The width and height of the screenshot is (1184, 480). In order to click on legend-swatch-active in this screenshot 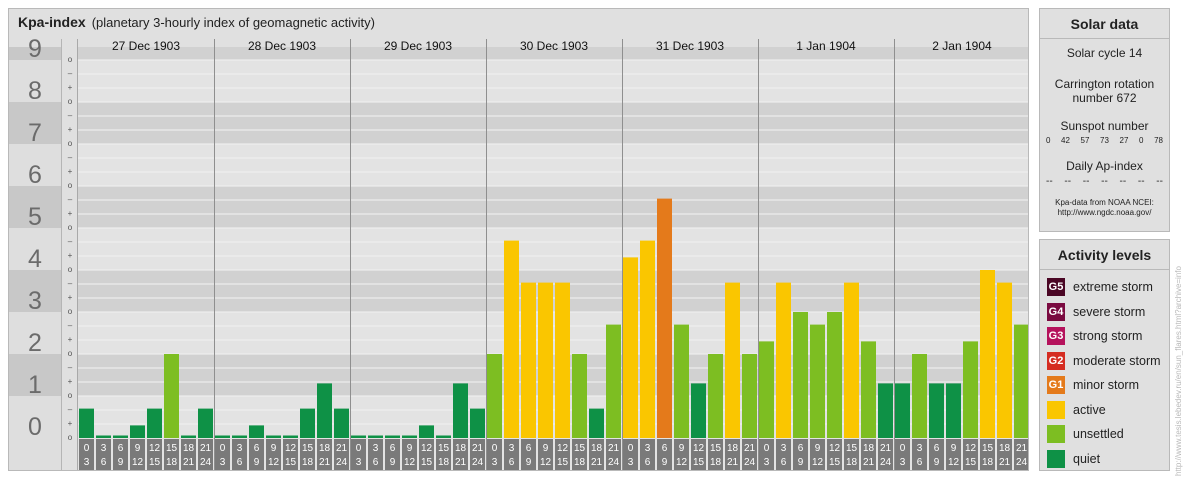, I will do `click(1056, 409)`.